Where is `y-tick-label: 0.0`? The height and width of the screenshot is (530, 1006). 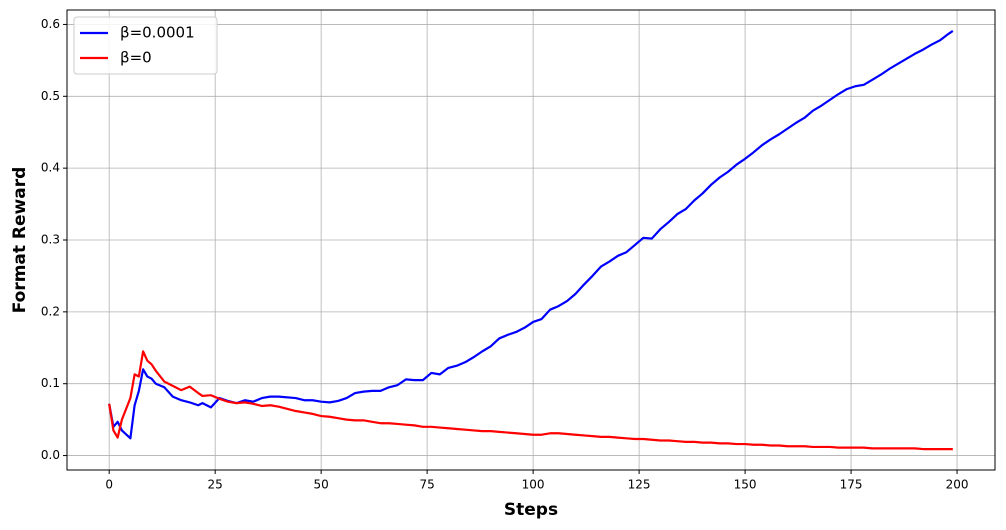 y-tick-label: 0.0 is located at coordinates (50, 455).